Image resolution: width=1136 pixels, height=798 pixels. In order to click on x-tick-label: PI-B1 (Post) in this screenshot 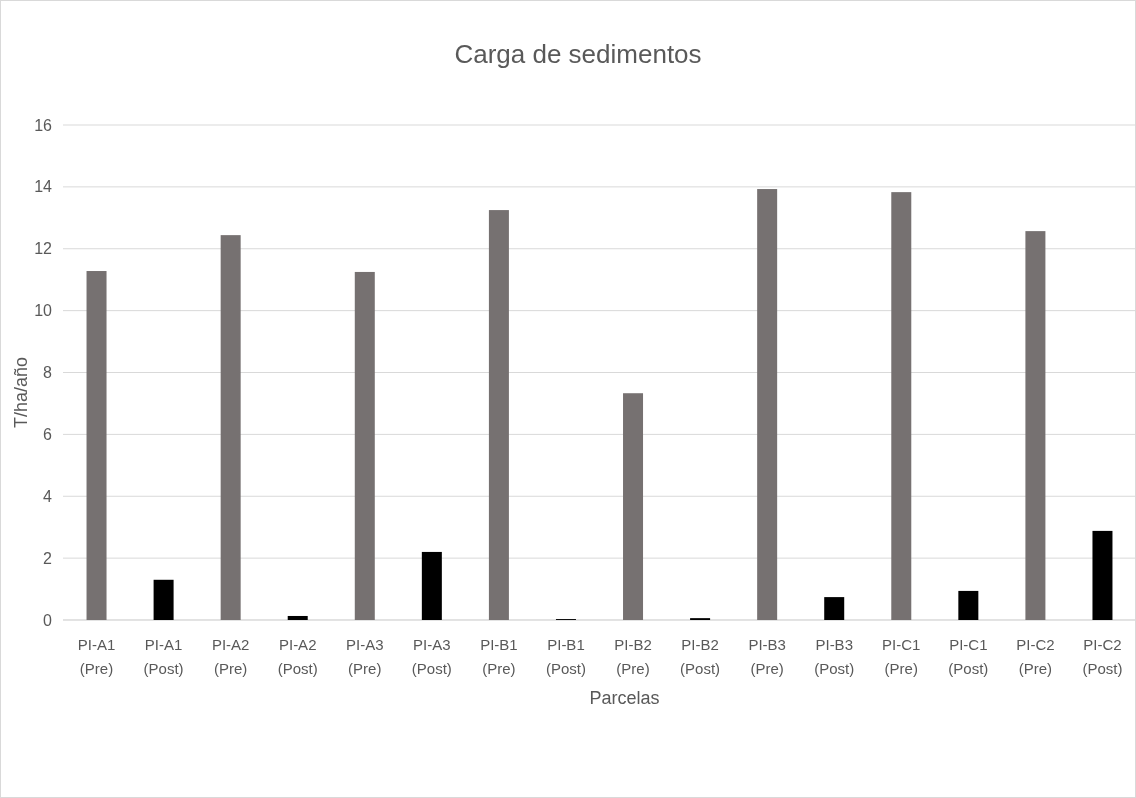, I will do `click(565, 656)`.